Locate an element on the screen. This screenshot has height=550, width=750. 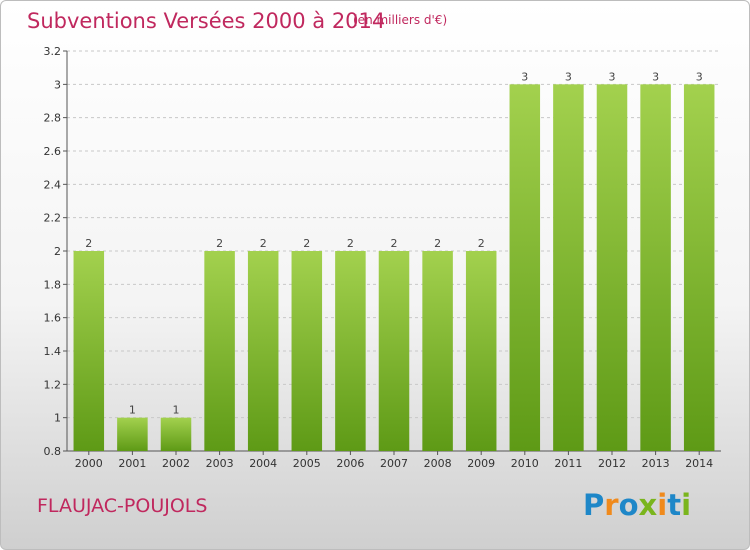
bar-2004 is located at coordinates (263, 351).